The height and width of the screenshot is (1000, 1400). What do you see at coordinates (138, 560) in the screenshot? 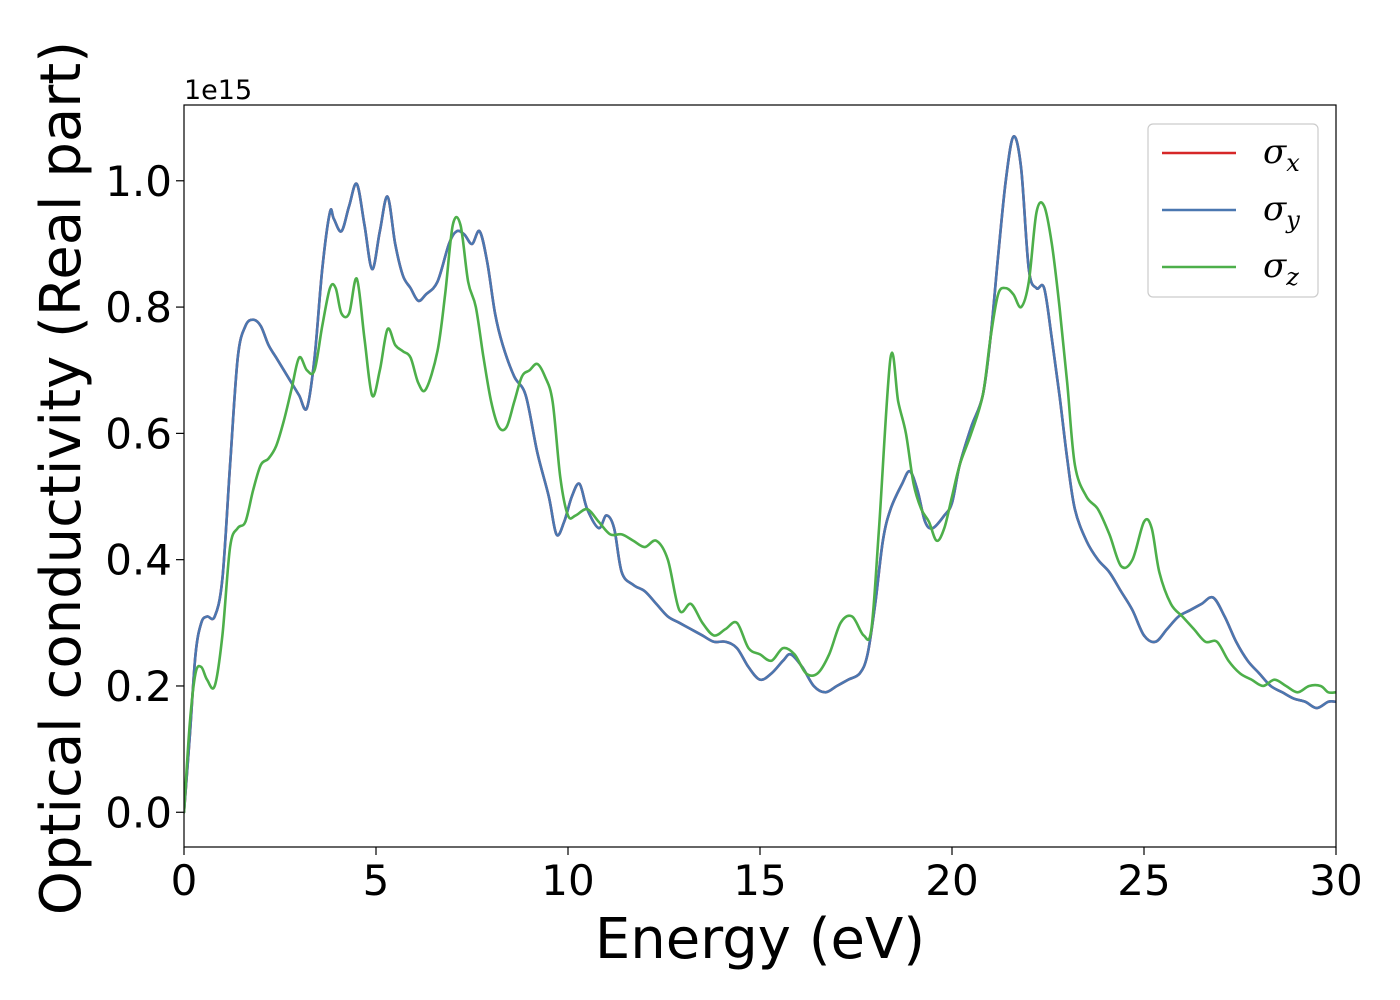
I see `y-tick-label: 0.4` at bounding box center [138, 560].